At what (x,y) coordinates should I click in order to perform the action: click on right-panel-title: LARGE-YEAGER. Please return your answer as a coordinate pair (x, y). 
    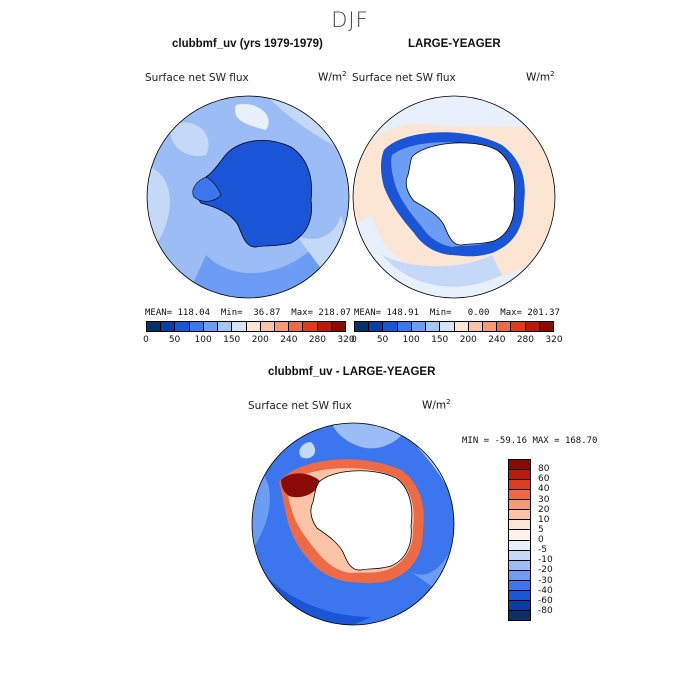
    Looking at the image, I should click on (454, 44).